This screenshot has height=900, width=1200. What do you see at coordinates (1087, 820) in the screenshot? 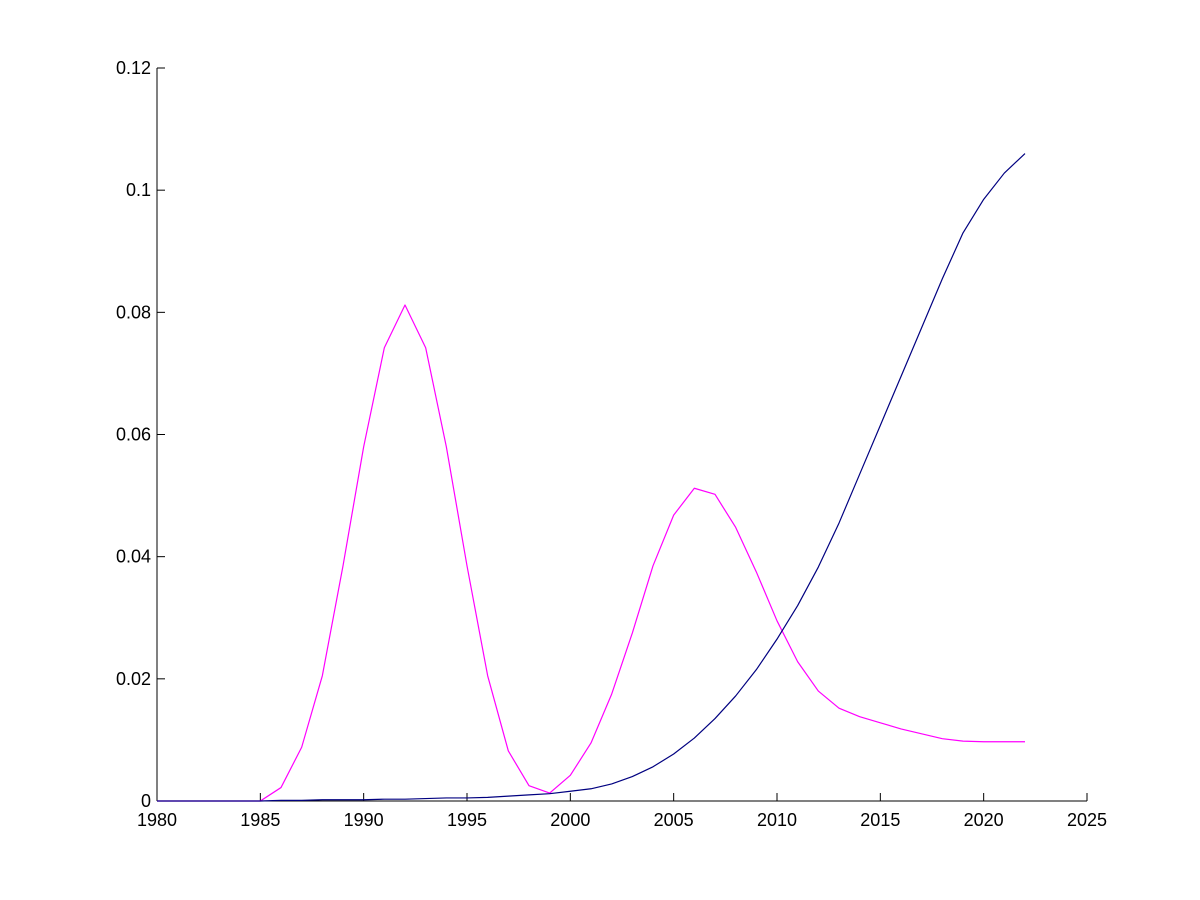
I see `x-tick-label: 2025` at bounding box center [1087, 820].